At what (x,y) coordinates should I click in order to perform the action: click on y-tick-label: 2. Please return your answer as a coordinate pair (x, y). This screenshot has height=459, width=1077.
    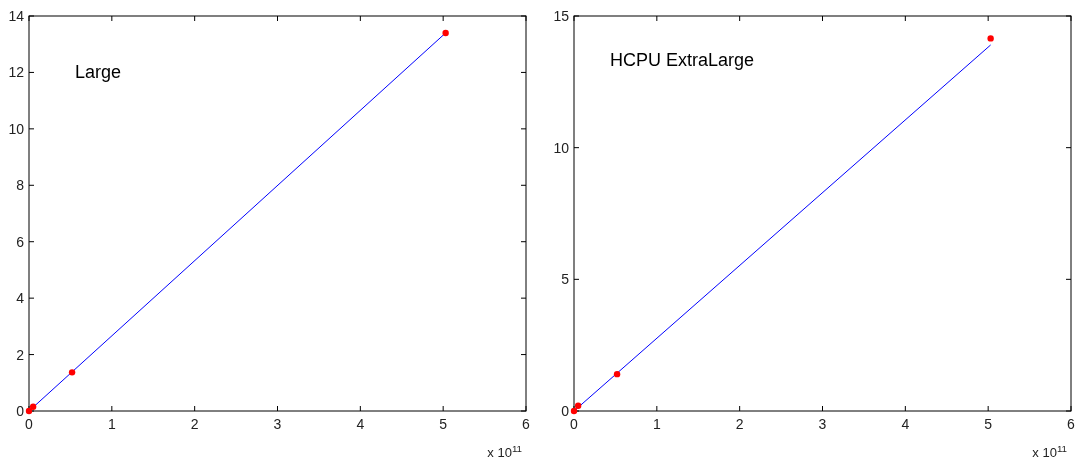
    Looking at the image, I should click on (20, 354).